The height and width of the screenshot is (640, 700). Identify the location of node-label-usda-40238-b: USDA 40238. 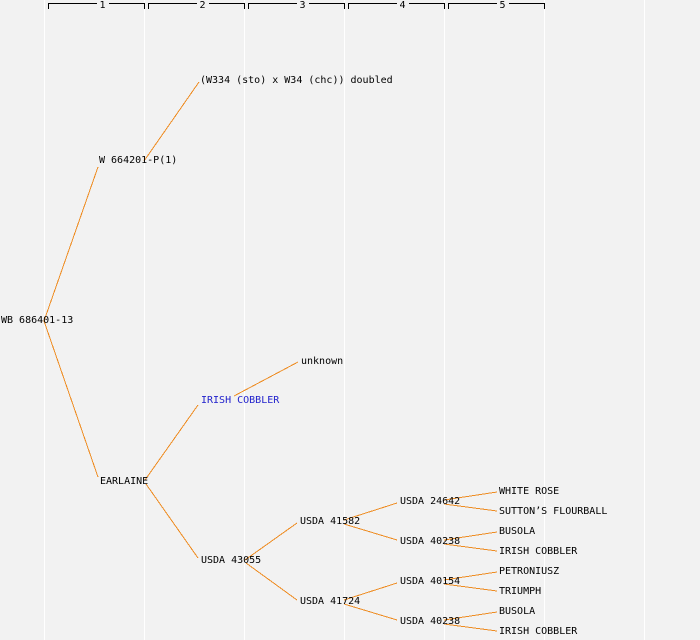
(430, 621).